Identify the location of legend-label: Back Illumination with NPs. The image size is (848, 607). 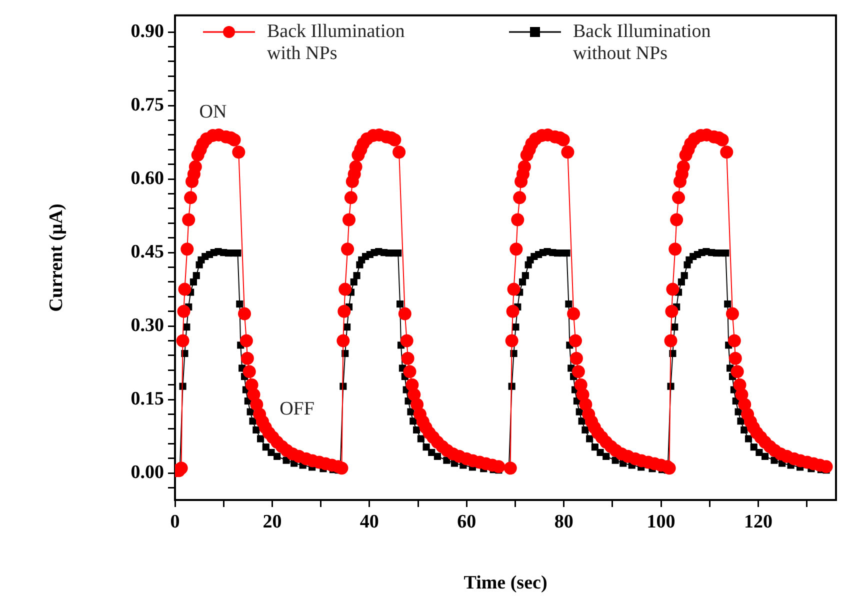
(336, 43).